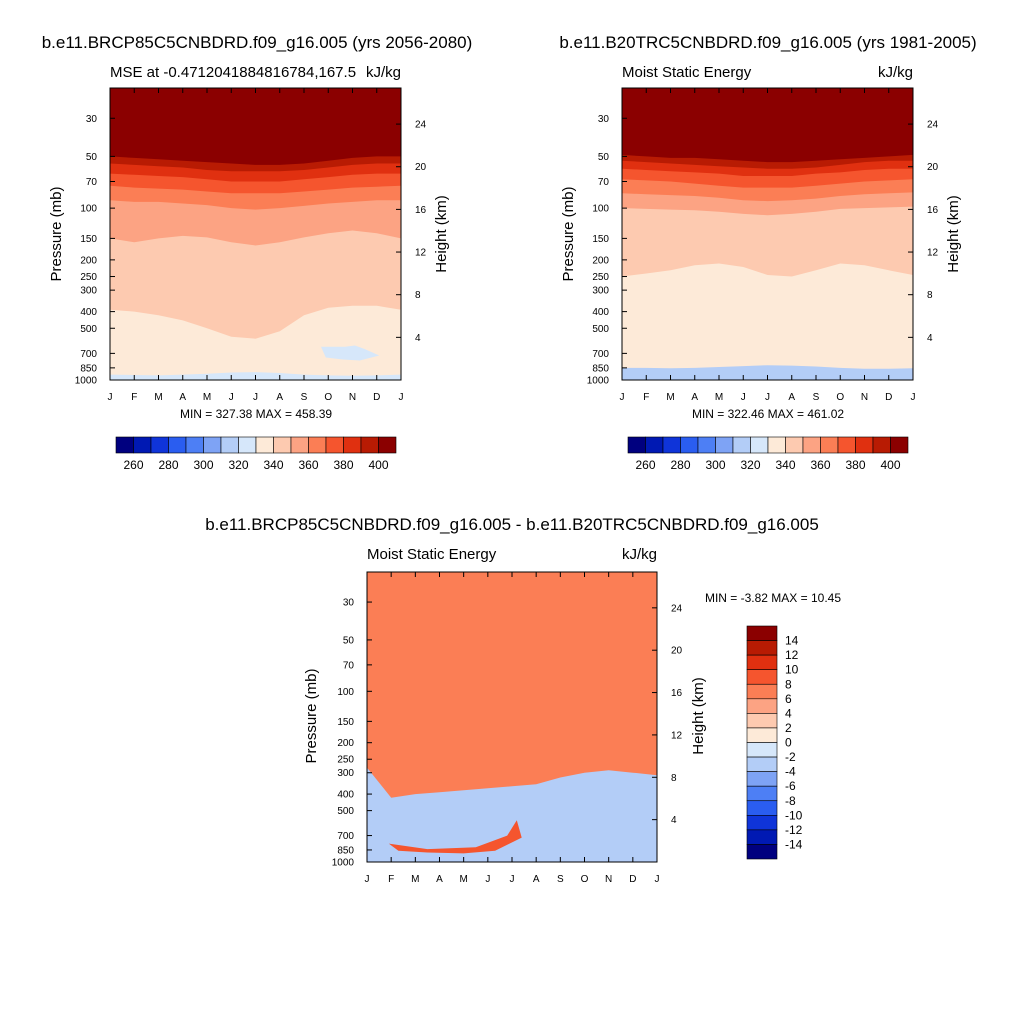 Image resolution: width=1024 pixels, height=1029 pixels. Describe the element at coordinates (933, 167) in the screenshot. I see `y2-tick-label: 20` at that location.